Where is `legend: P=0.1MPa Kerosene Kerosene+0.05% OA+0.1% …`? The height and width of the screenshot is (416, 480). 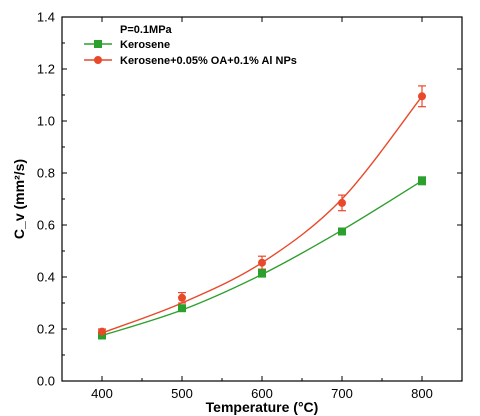
legend: P=0.1MPa Kerosene Kerosene+0.05% OA+0.1% … is located at coordinates (190, 45).